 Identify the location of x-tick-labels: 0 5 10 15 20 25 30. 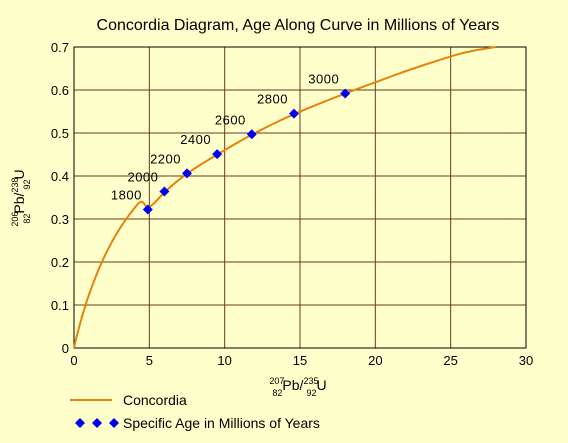
(301, 360).